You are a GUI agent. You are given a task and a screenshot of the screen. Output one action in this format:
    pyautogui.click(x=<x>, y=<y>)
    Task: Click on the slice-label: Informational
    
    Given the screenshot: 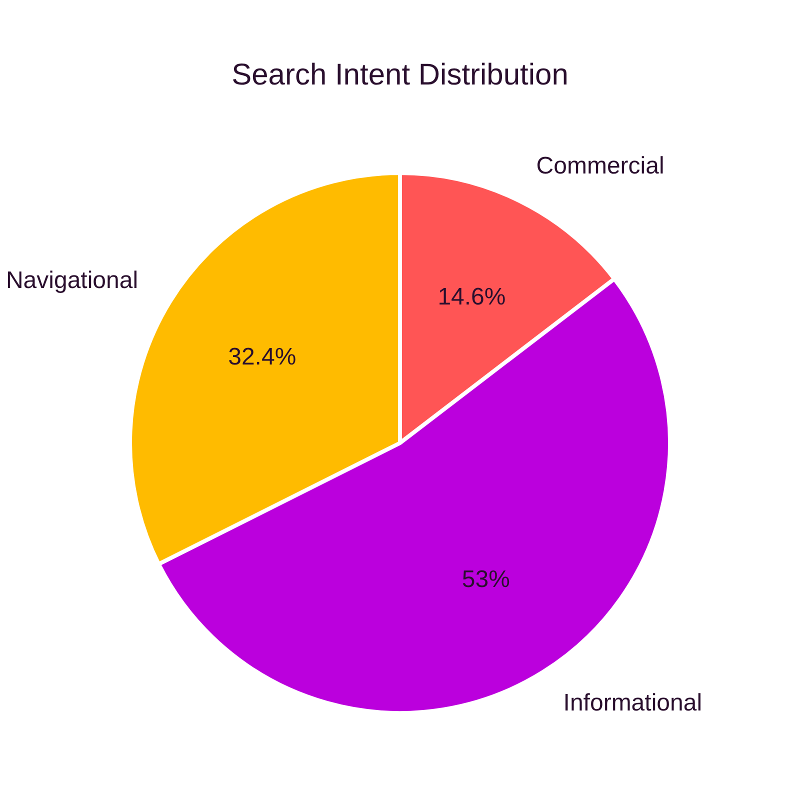 What is the action you would take?
    pyautogui.click(x=632, y=703)
    